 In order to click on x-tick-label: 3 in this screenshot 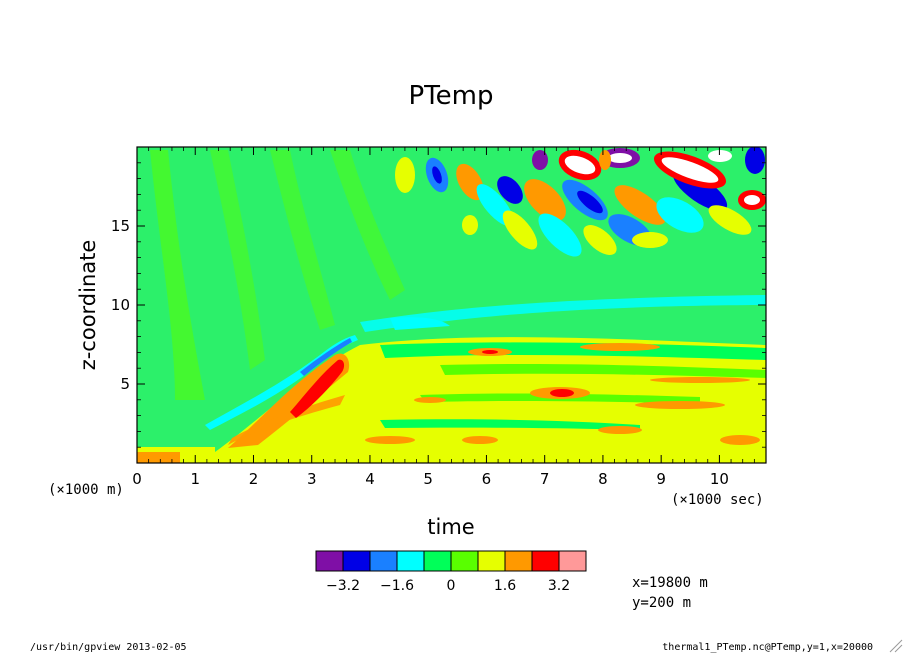, I will do `click(312, 479)`.